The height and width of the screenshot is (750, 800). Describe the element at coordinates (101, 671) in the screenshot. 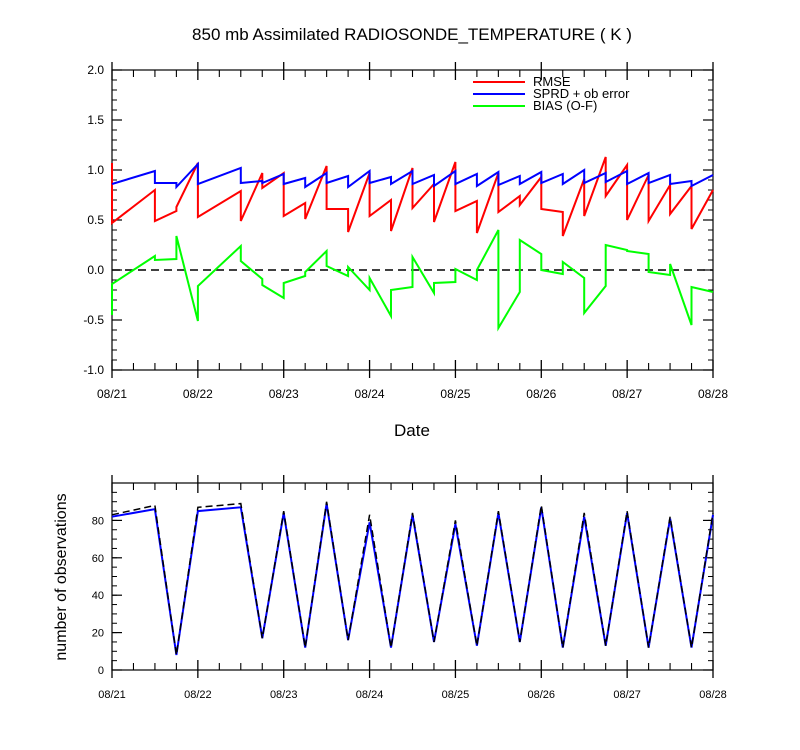

I see `y-tick-label: 0` at that location.